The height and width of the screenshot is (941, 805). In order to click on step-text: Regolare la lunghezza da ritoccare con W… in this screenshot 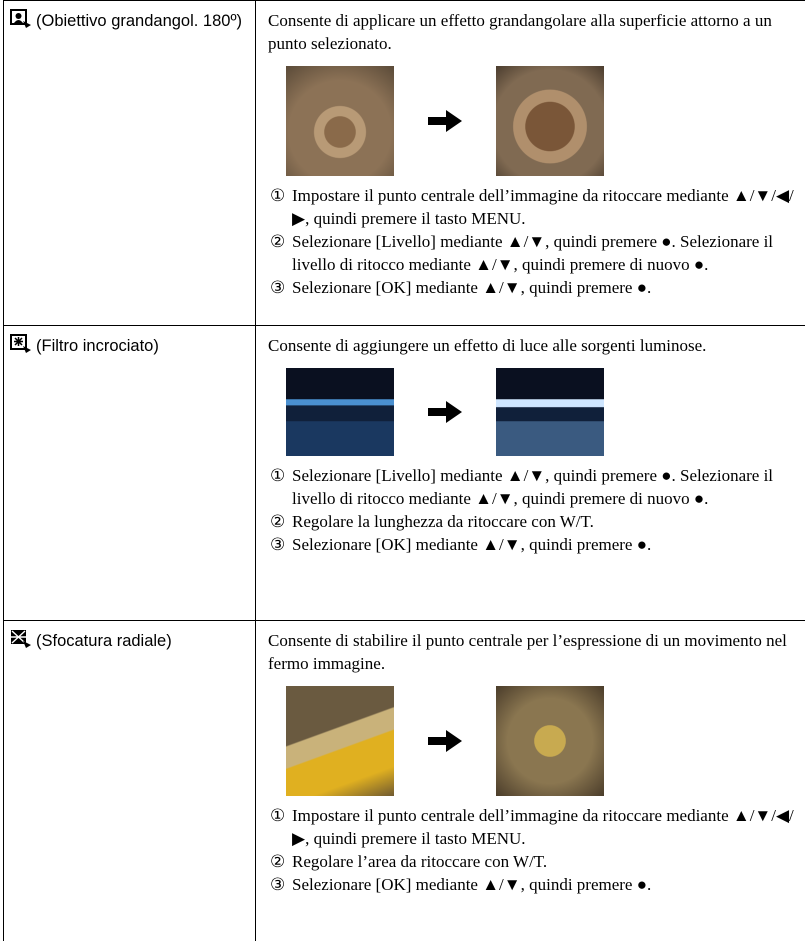, I will do `click(443, 521)`.